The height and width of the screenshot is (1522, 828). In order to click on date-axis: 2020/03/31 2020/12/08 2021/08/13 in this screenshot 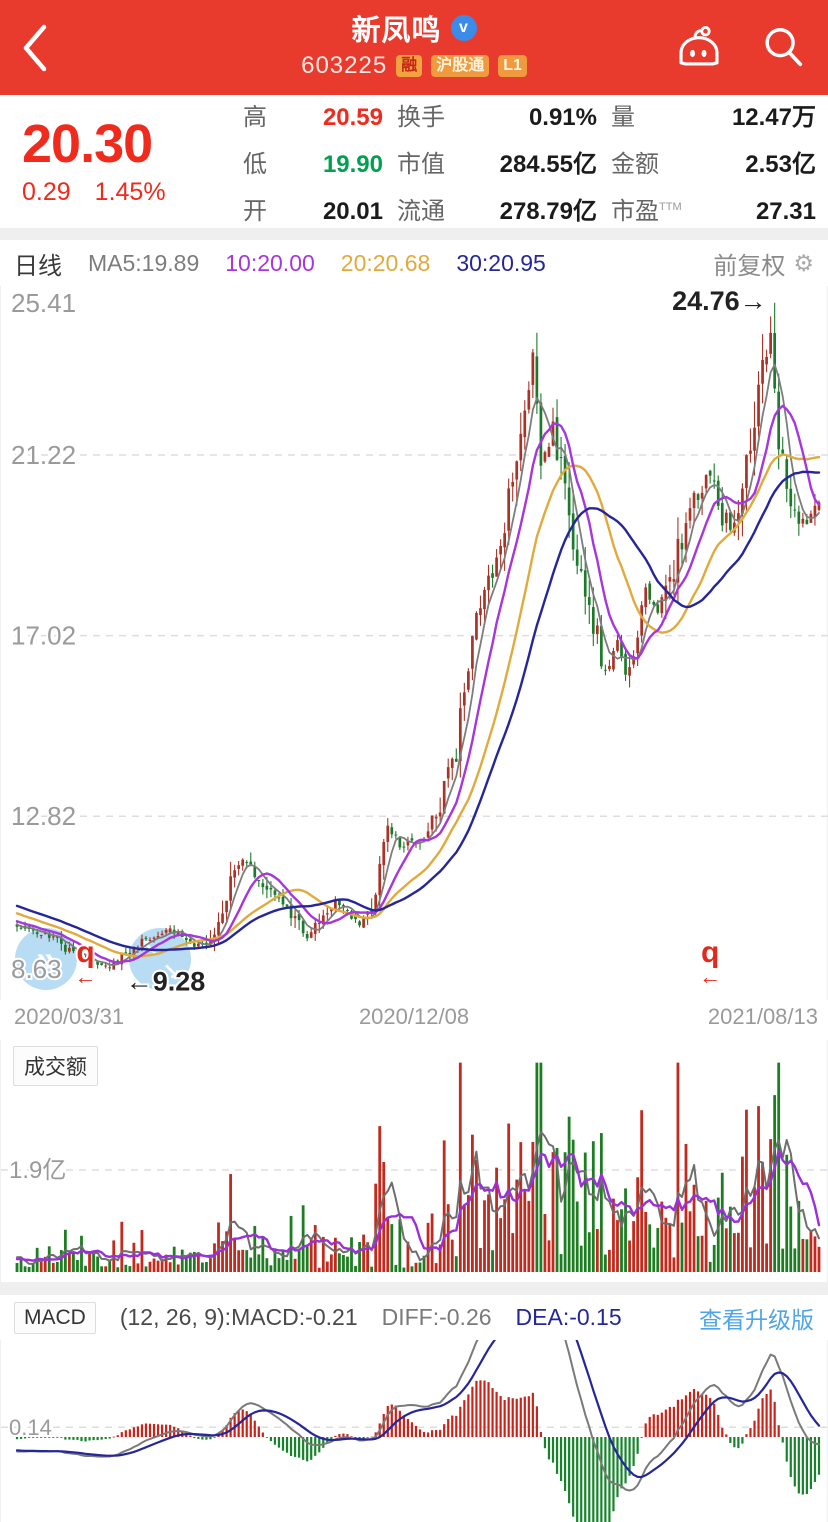, I will do `click(414, 1020)`.